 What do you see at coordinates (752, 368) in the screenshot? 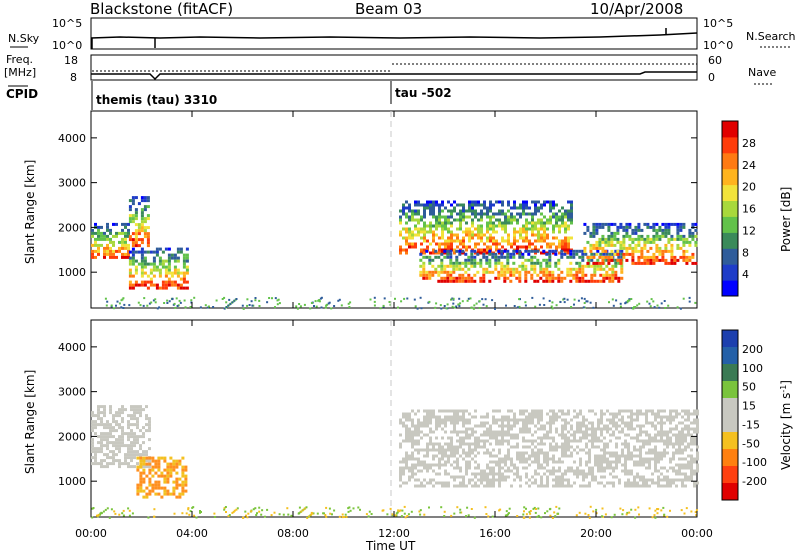
I see `colorbar-tick-label: 100` at bounding box center [752, 368].